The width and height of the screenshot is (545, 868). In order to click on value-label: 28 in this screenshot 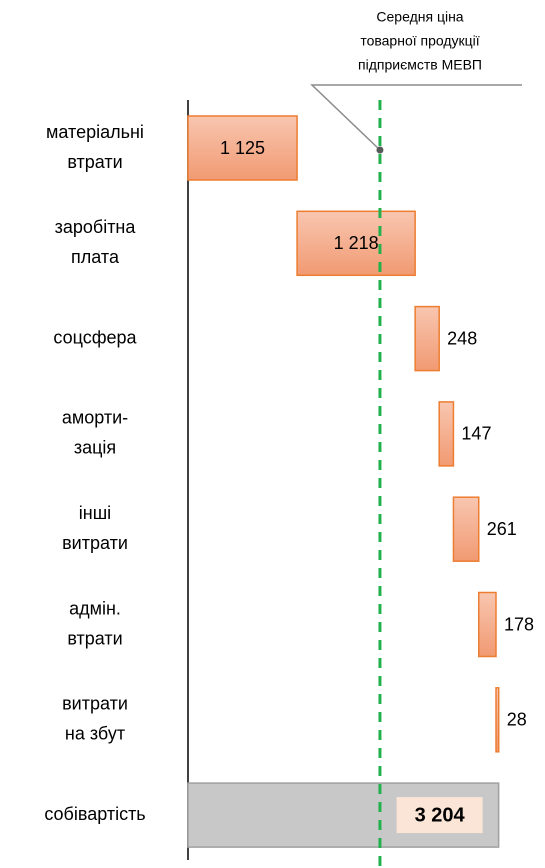, I will do `click(517, 720)`.